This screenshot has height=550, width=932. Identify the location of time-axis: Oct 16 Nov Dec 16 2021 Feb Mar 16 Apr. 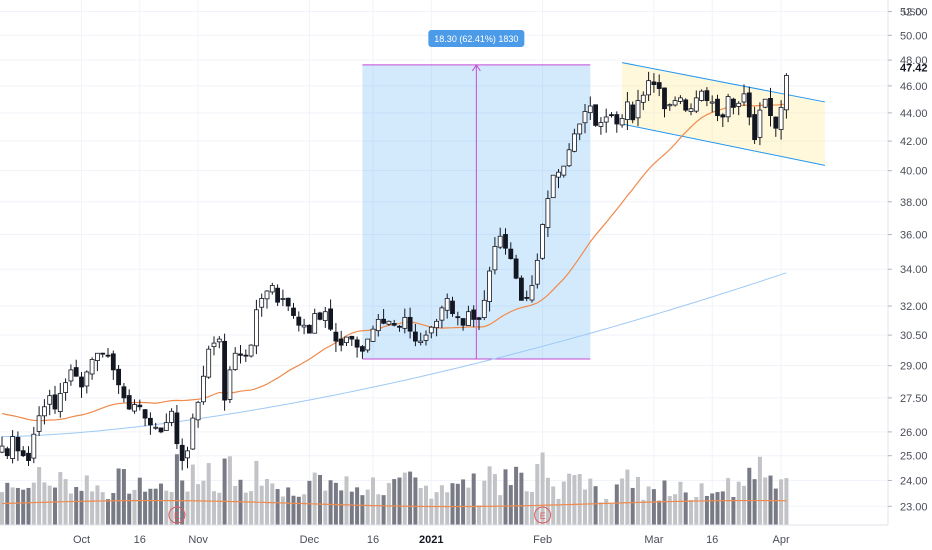
(444, 535).